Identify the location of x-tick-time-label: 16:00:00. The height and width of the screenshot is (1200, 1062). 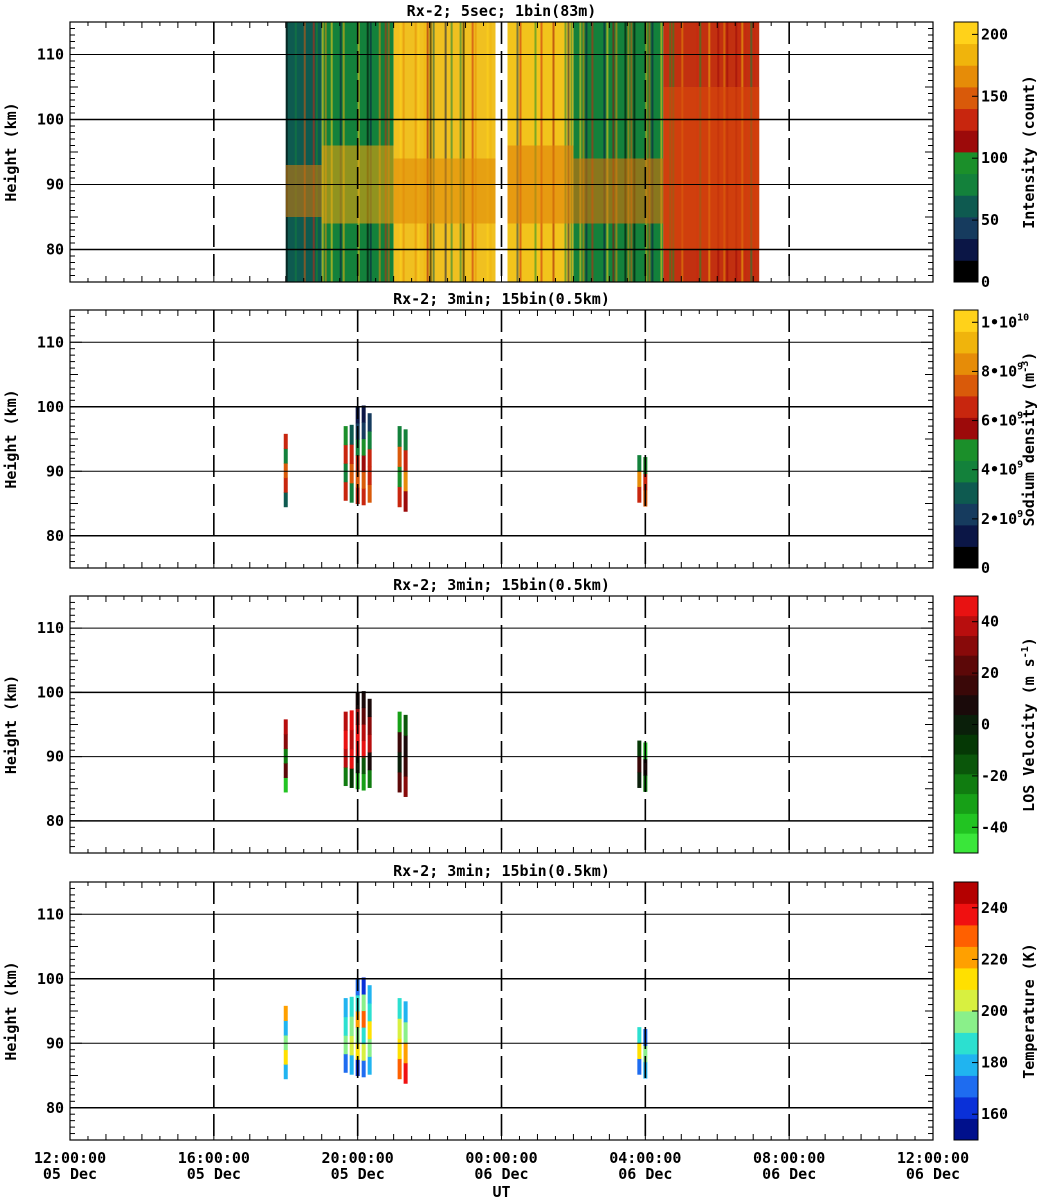
(214, 1158).